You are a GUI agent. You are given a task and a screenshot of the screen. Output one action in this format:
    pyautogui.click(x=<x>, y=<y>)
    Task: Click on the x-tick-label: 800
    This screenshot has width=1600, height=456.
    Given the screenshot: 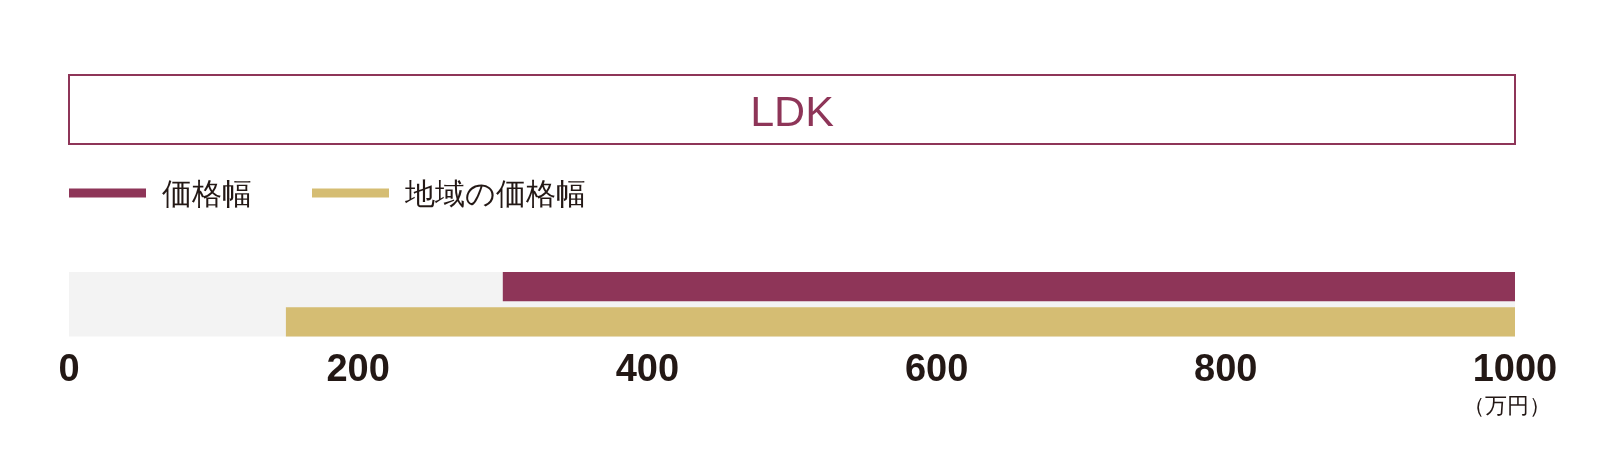 What is the action you would take?
    pyautogui.click(x=1226, y=368)
    